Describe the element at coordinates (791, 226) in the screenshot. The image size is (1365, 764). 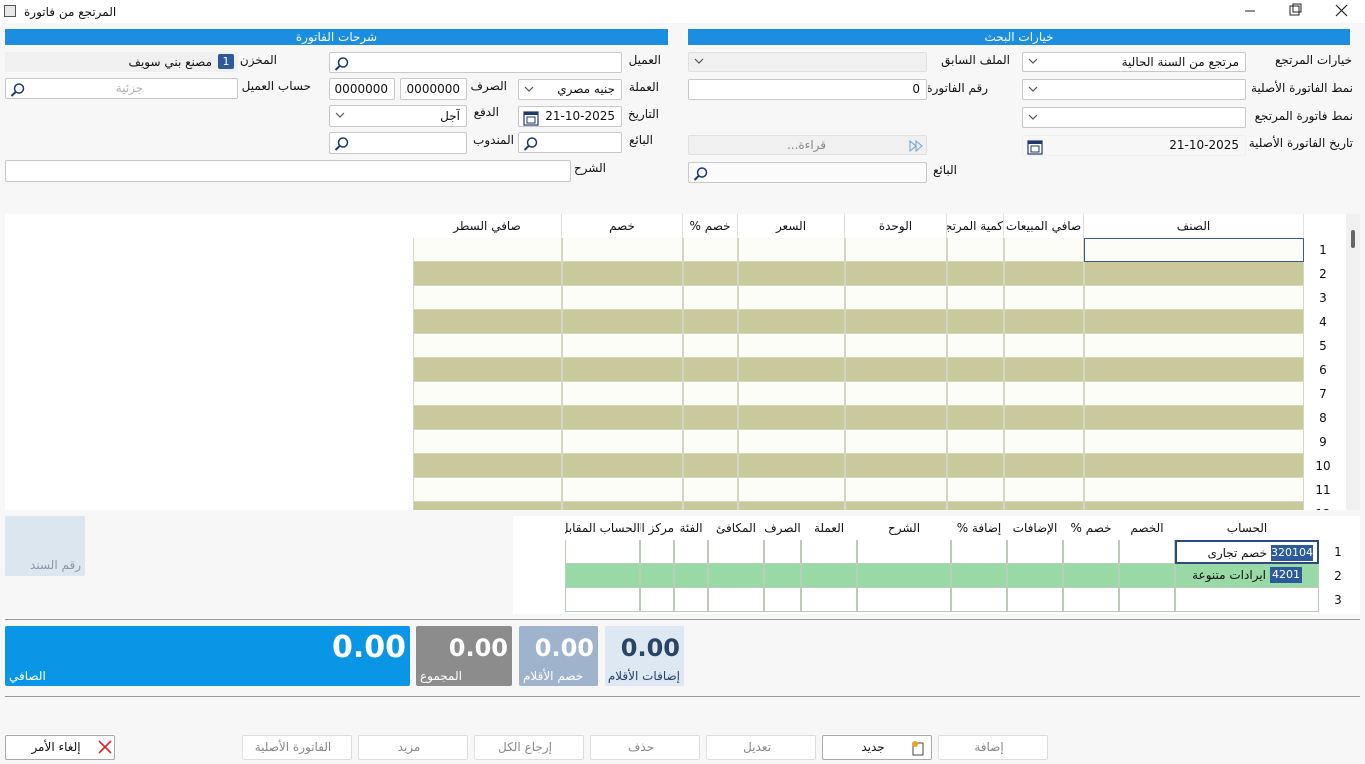
I see `column-header: السعر` at that location.